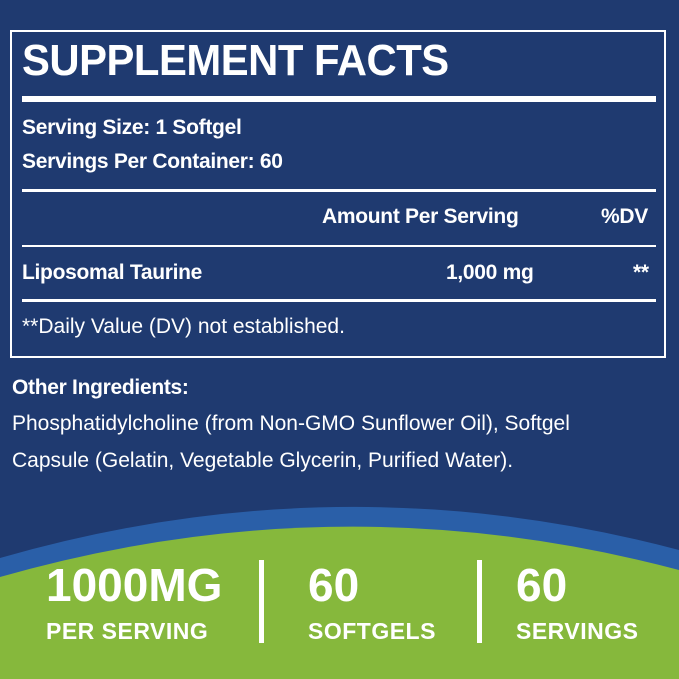 This screenshot has width=679, height=679. Describe the element at coordinates (339, 99) in the screenshot. I see `thick-divider` at that location.